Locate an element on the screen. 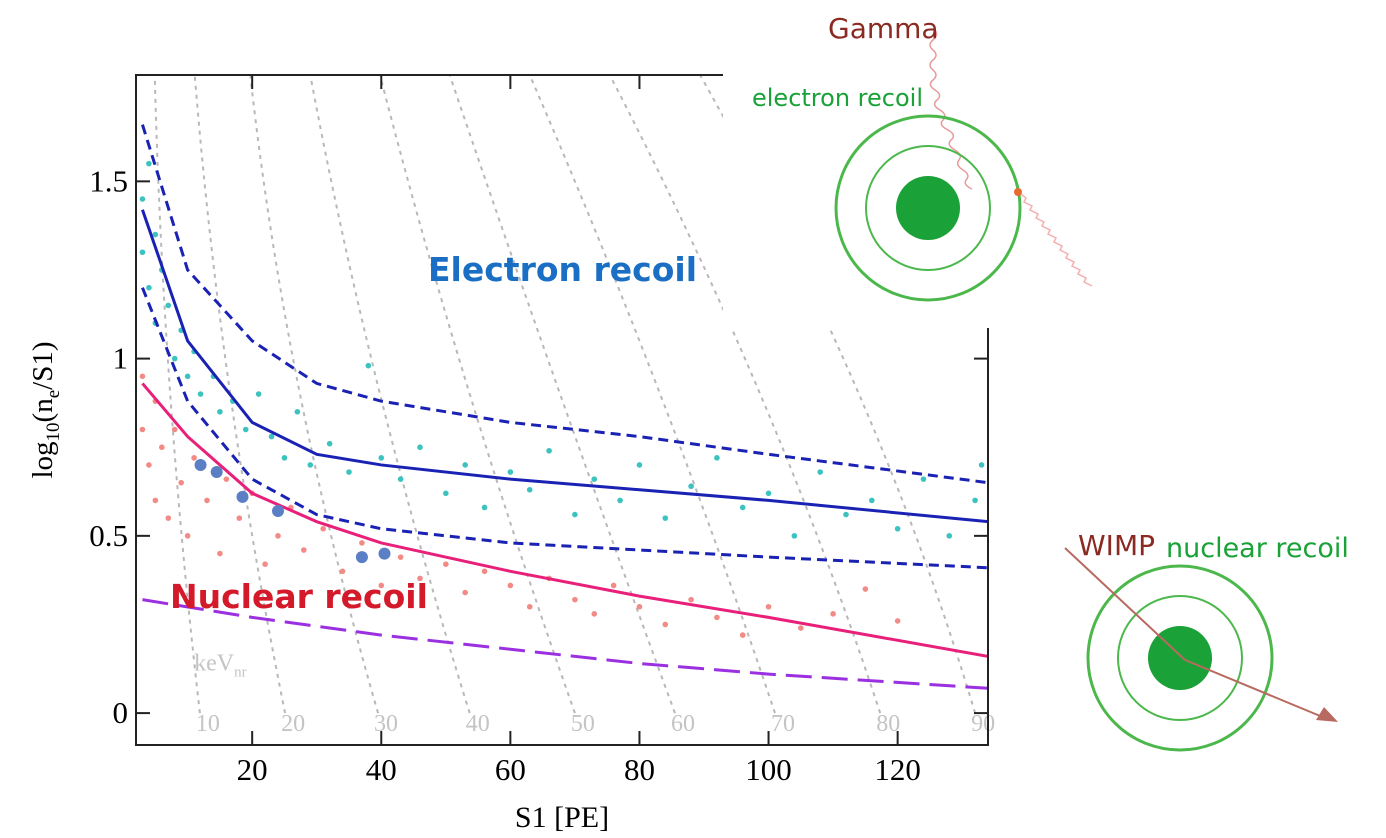  label-main: log is located at coordinates (43, 459).